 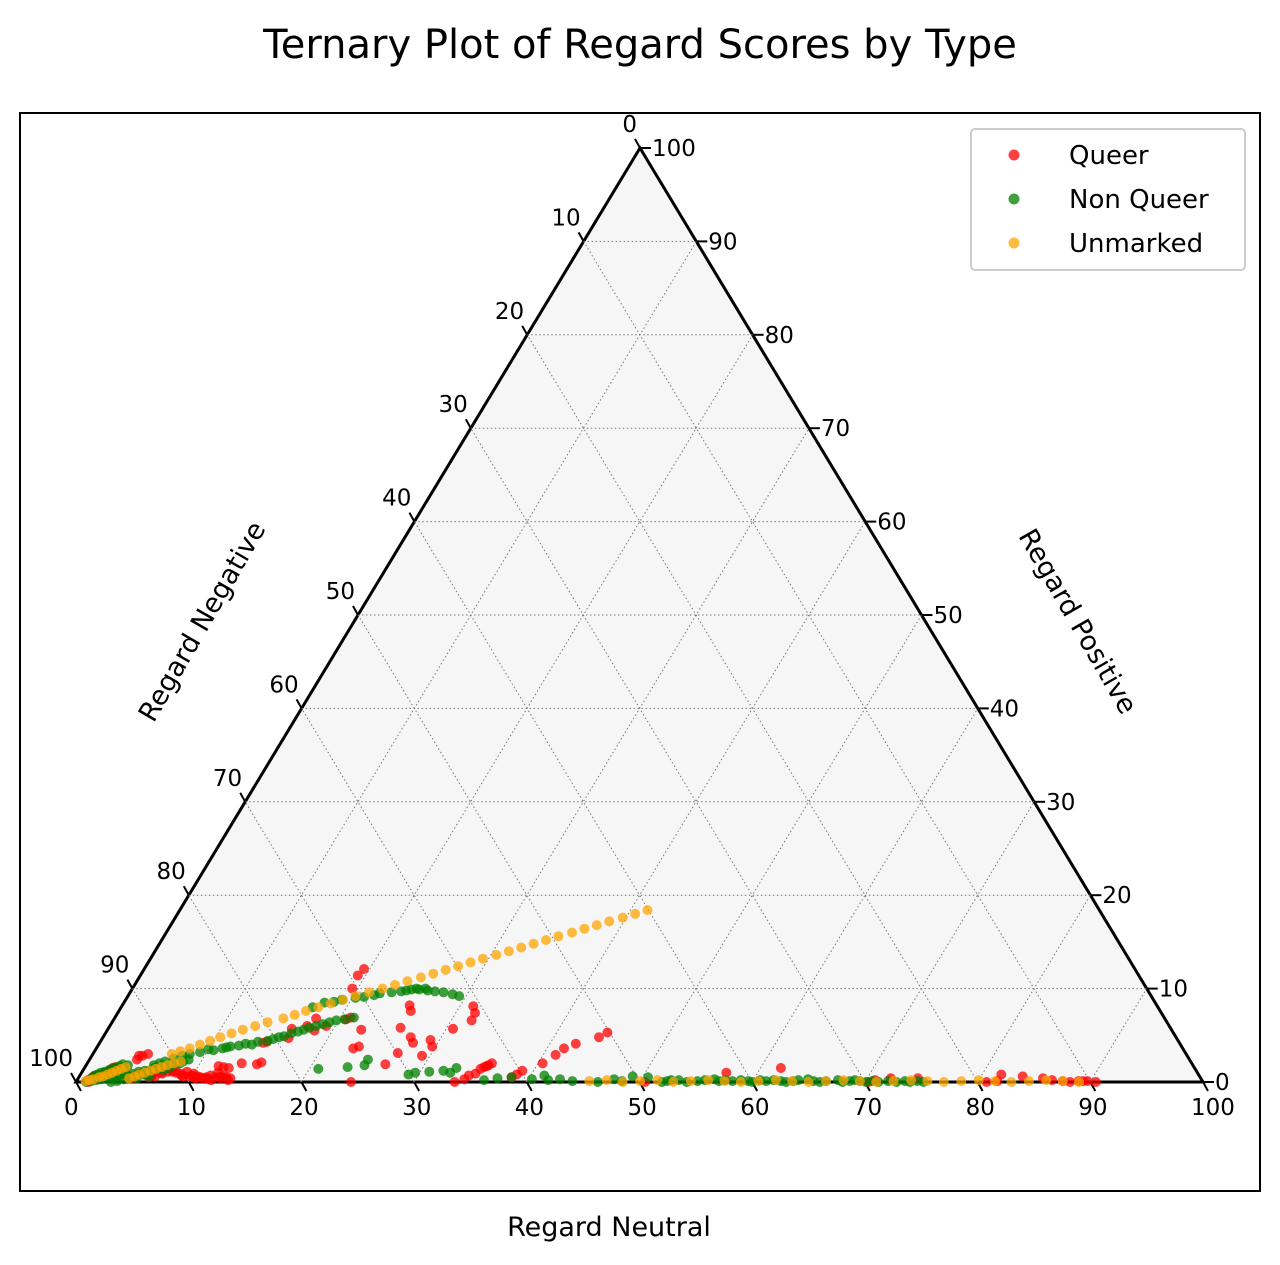 What do you see at coordinates (245, 988) in the screenshot?
I see `grid-line-negative` at bounding box center [245, 988].